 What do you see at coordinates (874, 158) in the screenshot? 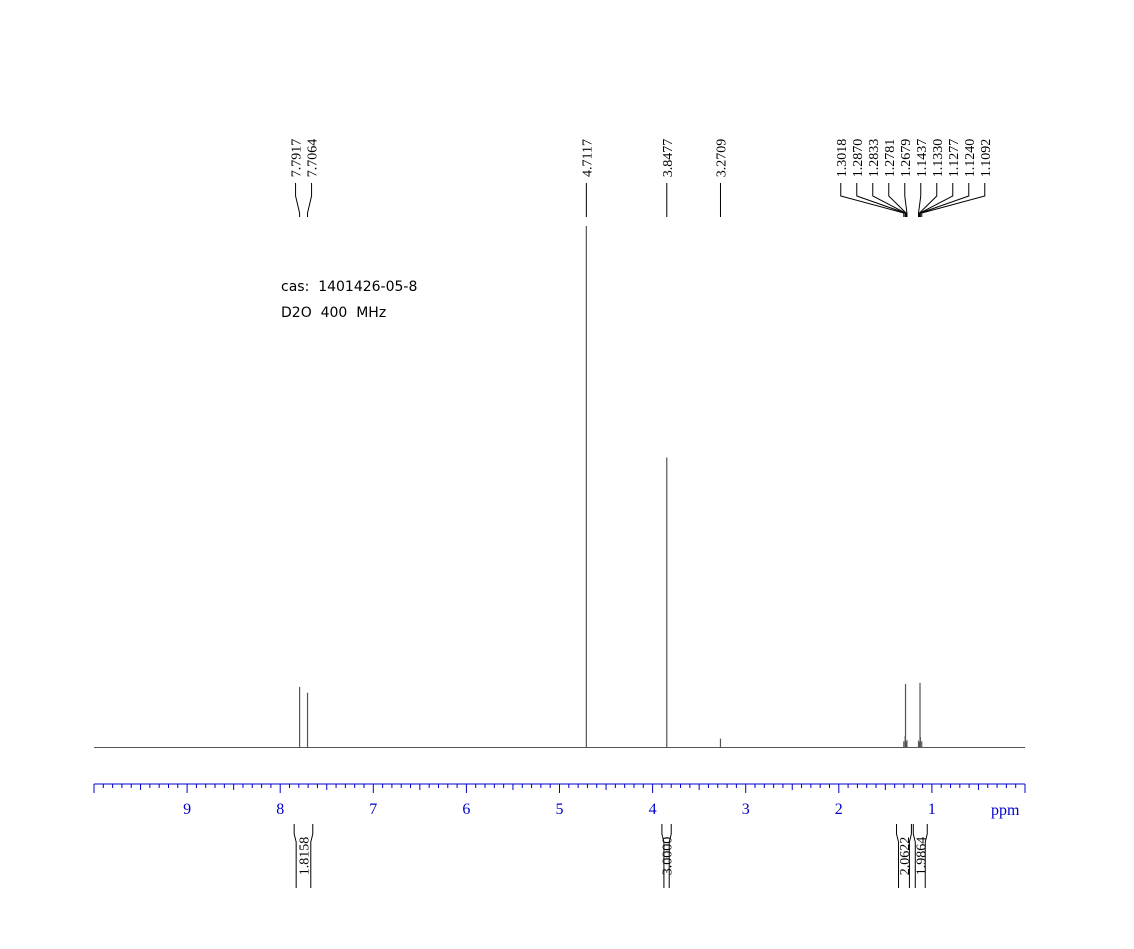
I see `peak-shift-label: 1.2833` at bounding box center [874, 158].